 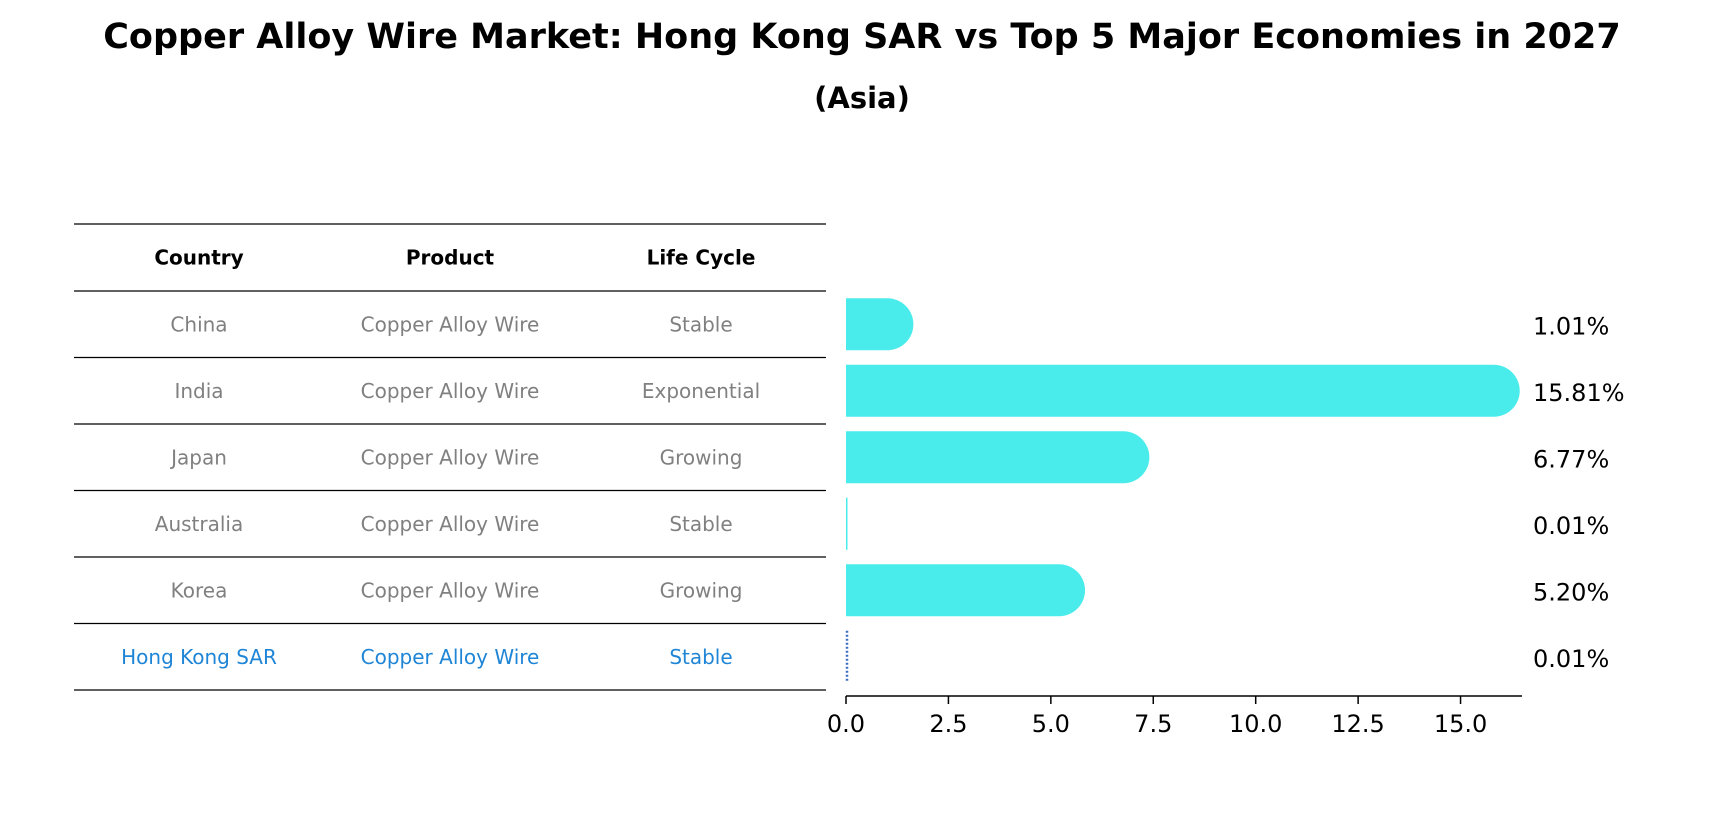 I want to click on x-tick-label: 10.0, so click(x=1255, y=724).